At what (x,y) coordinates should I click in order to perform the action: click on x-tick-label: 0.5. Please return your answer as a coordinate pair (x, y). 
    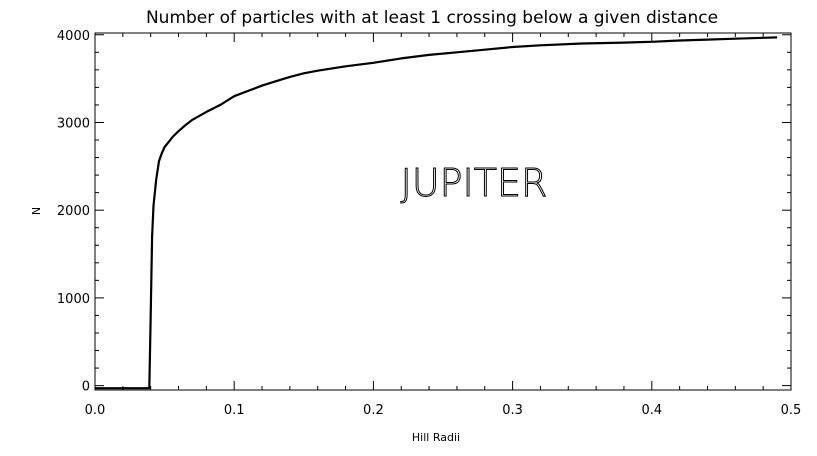
    Looking at the image, I should click on (791, 410).